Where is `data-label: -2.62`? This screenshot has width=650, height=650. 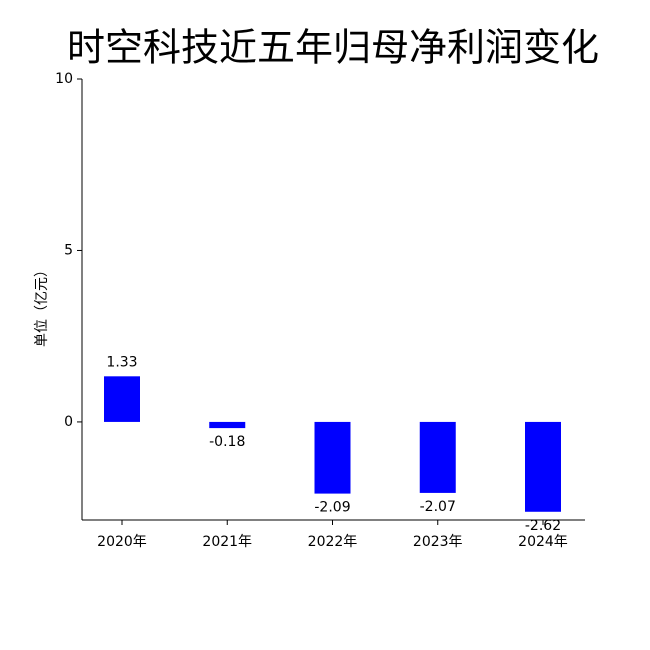
data-label: -2.62 is located at coordinates (543, 526).